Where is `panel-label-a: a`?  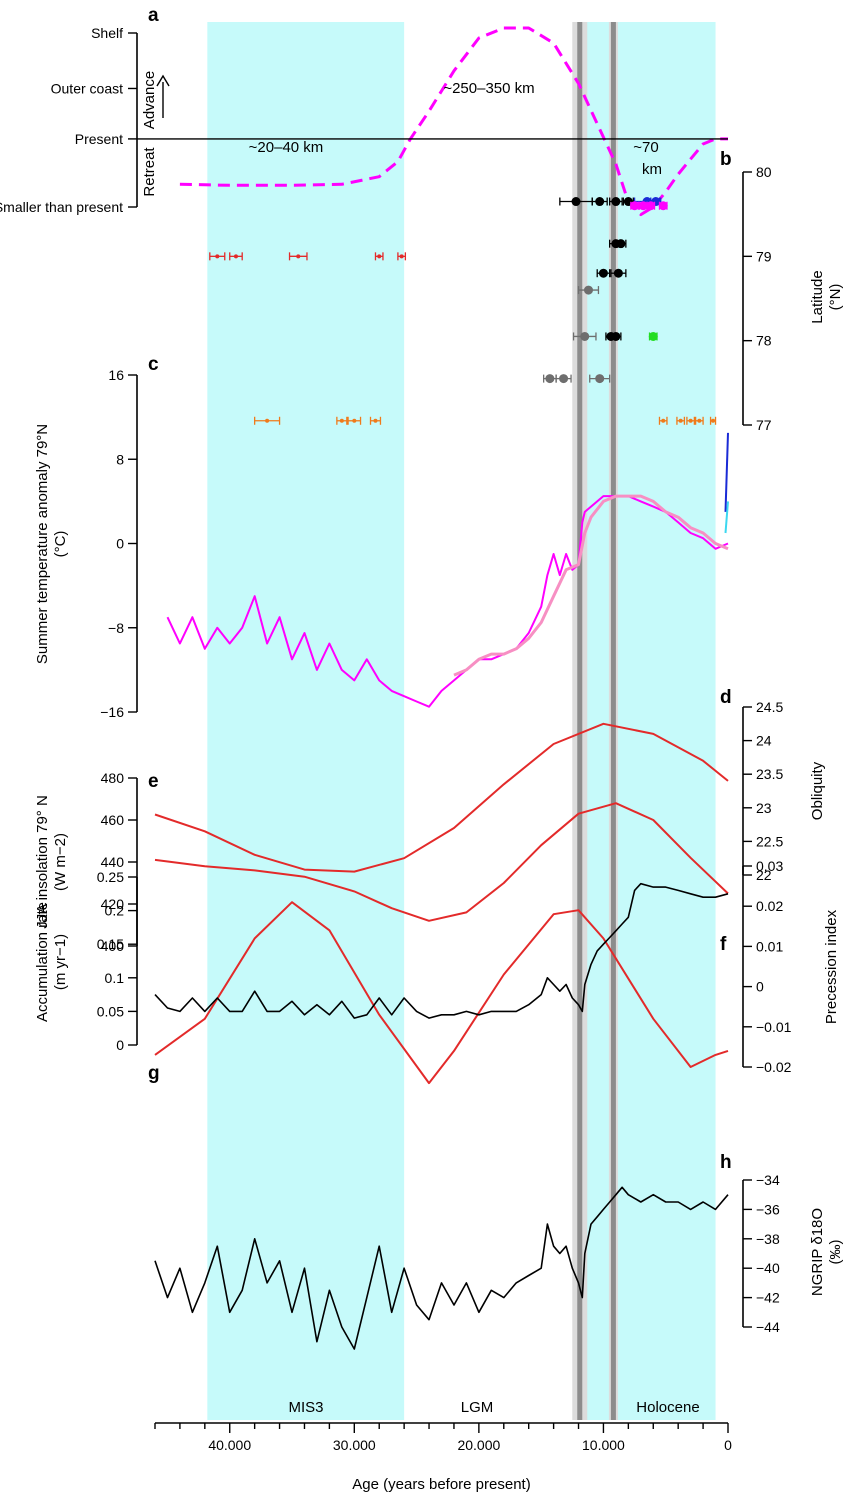 panel-label-a: a is located at coordinates (153, 15).